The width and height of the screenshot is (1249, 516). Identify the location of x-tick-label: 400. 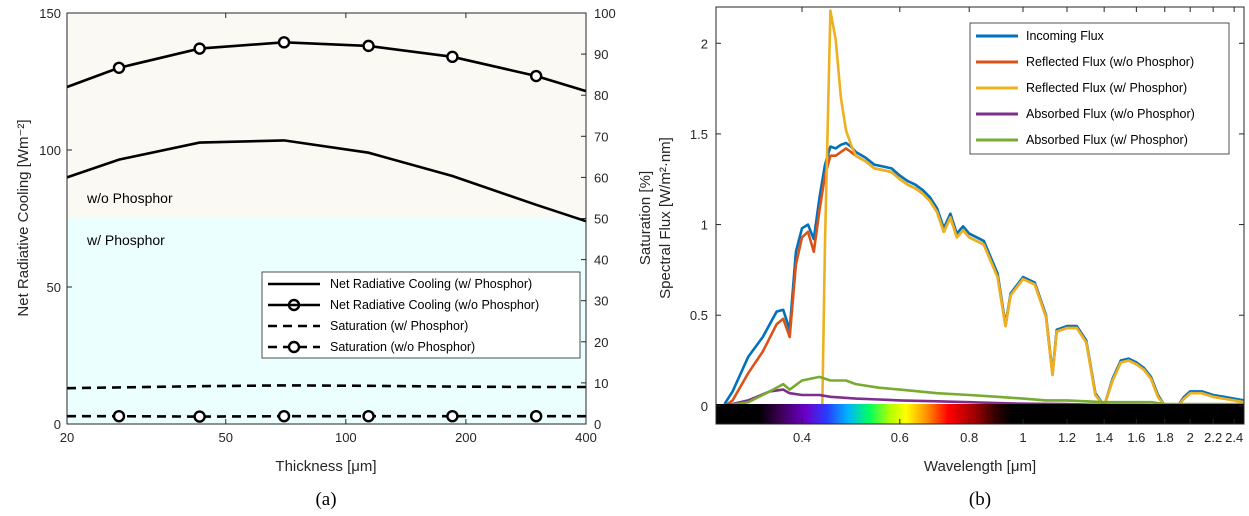
(586, 437).